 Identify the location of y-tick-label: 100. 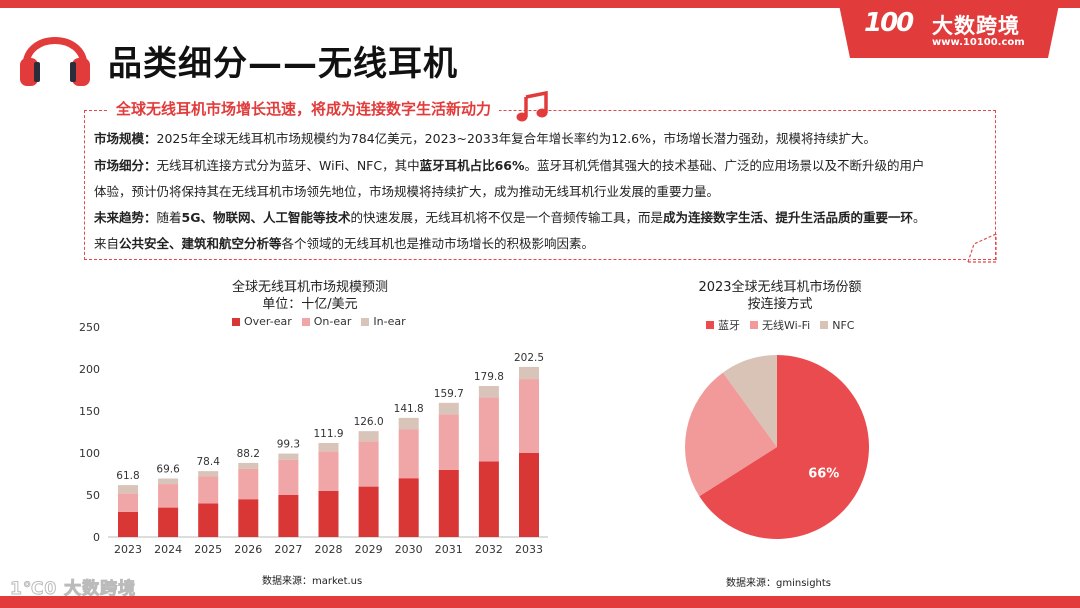
(89, 453).